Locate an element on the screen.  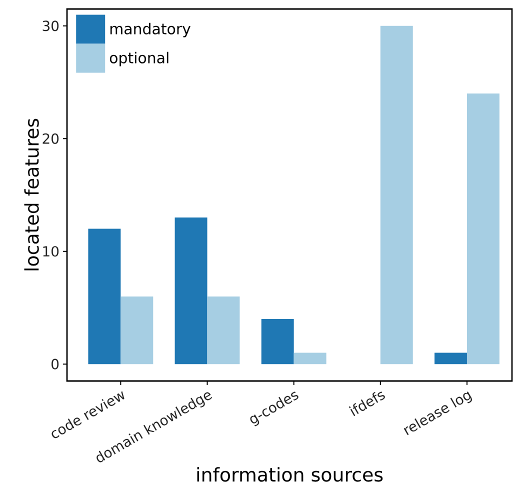
y-tick-label: 10 is located at coordinates (51, 251).